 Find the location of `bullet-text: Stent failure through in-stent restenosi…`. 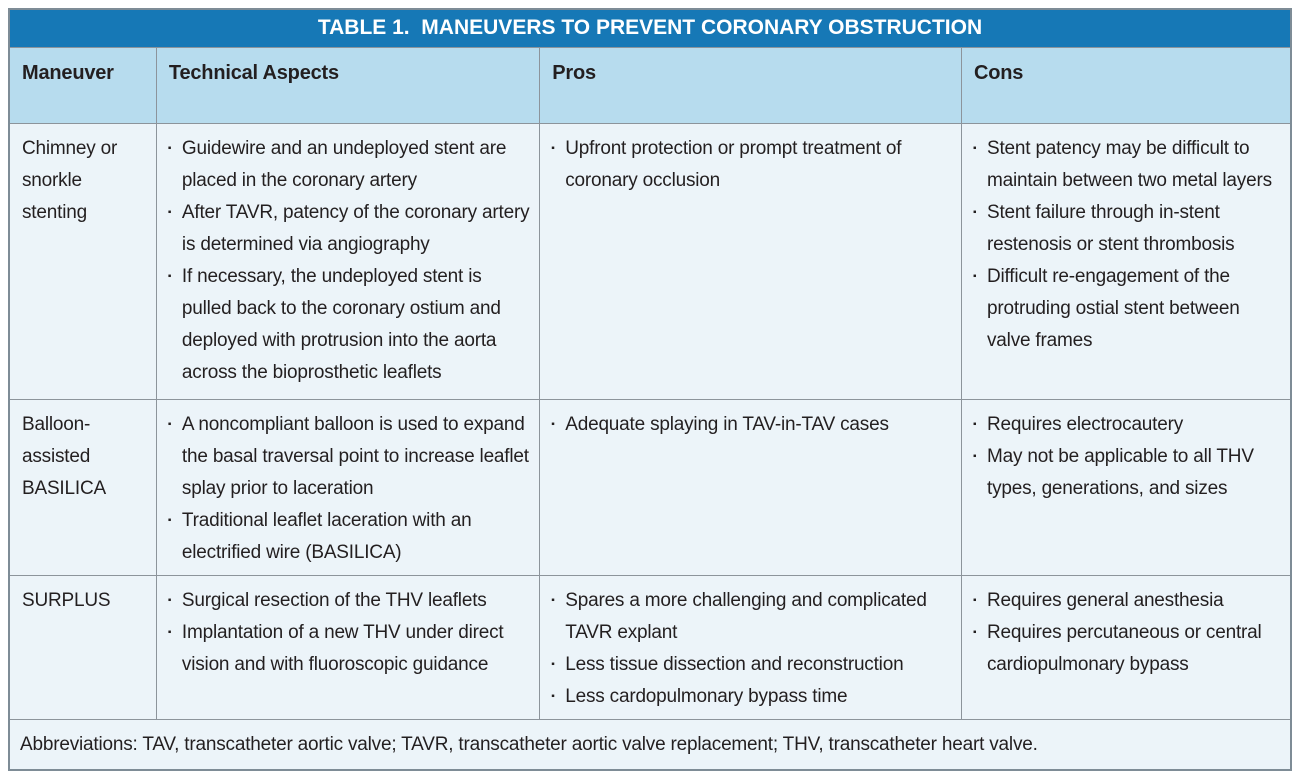

bullet-text: Stent failure through in-stent restenosi… is located at coordinates (1111, 228).